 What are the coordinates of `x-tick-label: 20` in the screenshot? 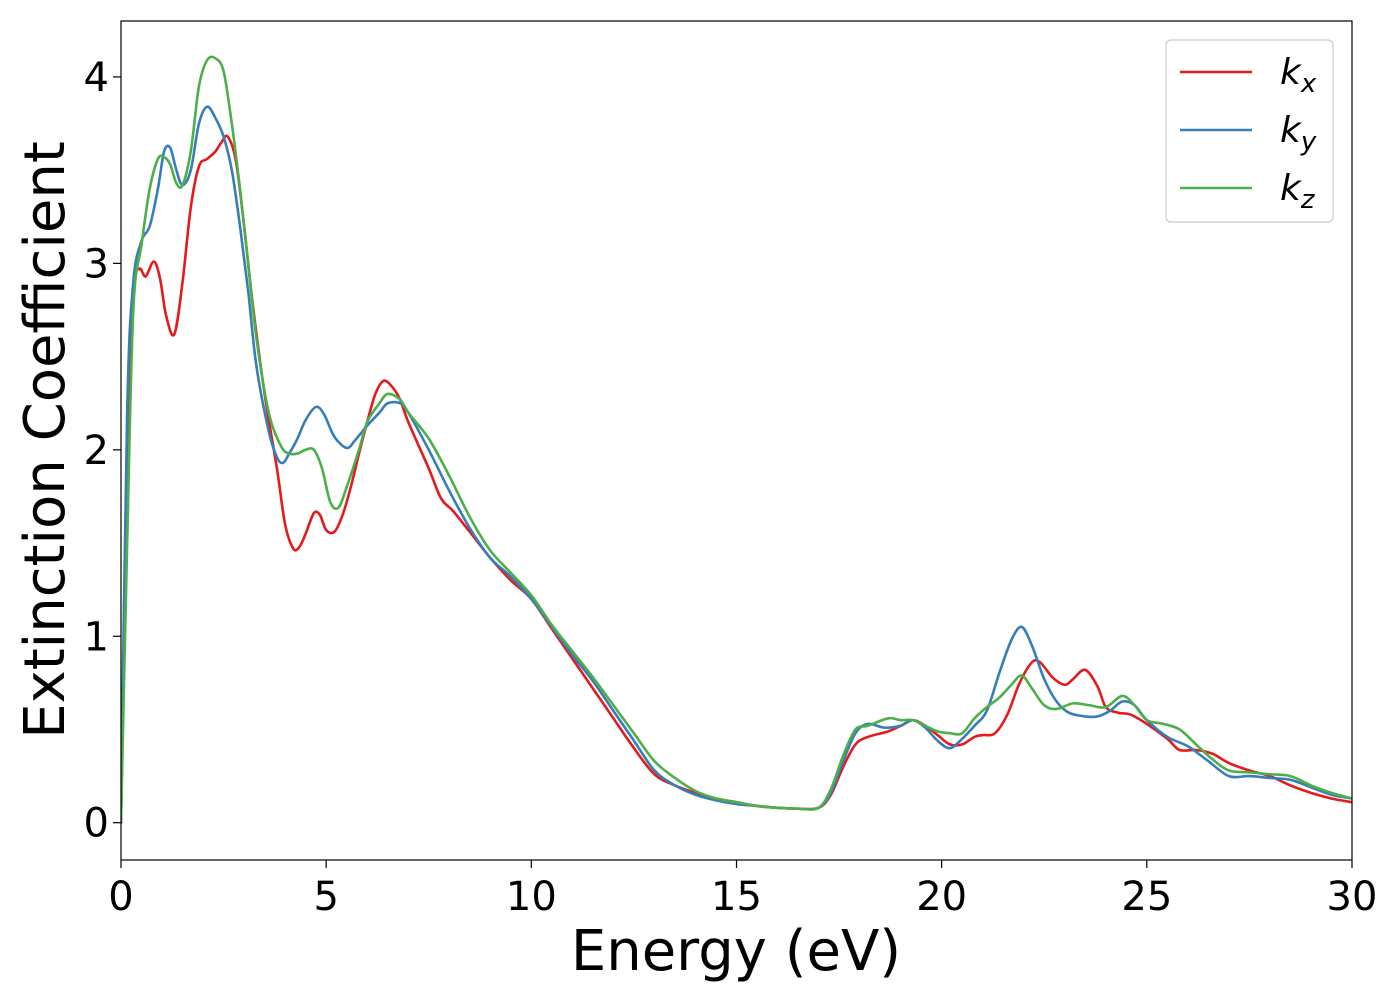 It's located at (941, 897).